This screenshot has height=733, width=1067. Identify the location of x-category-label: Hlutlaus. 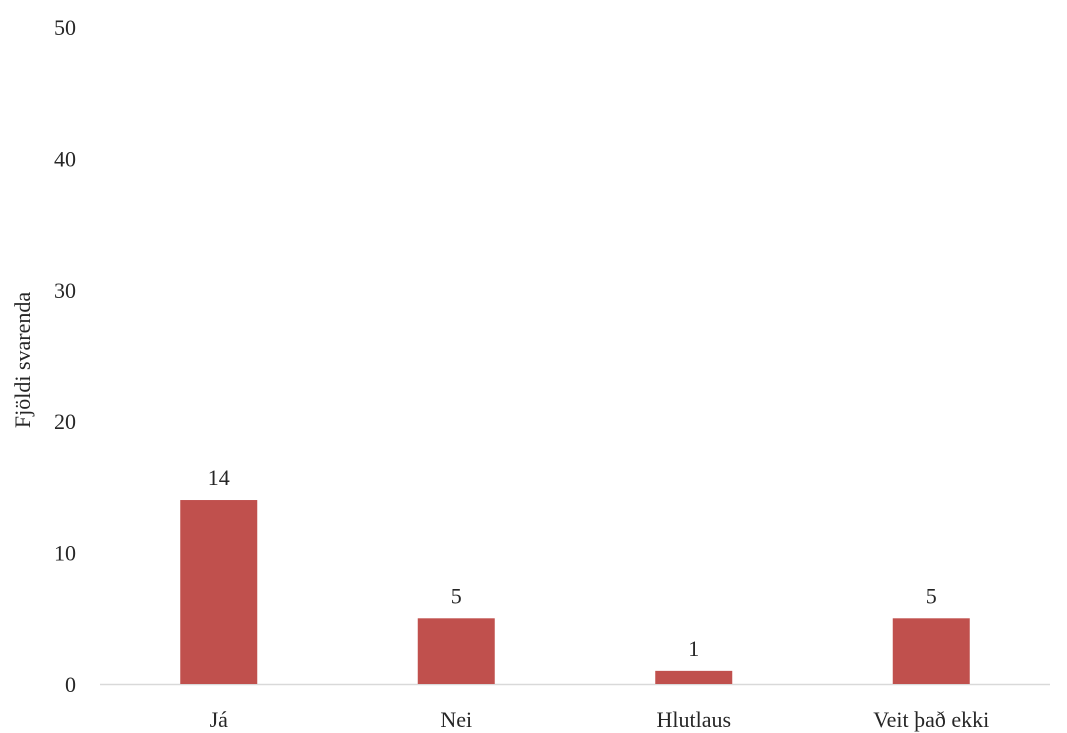
(693, 719).